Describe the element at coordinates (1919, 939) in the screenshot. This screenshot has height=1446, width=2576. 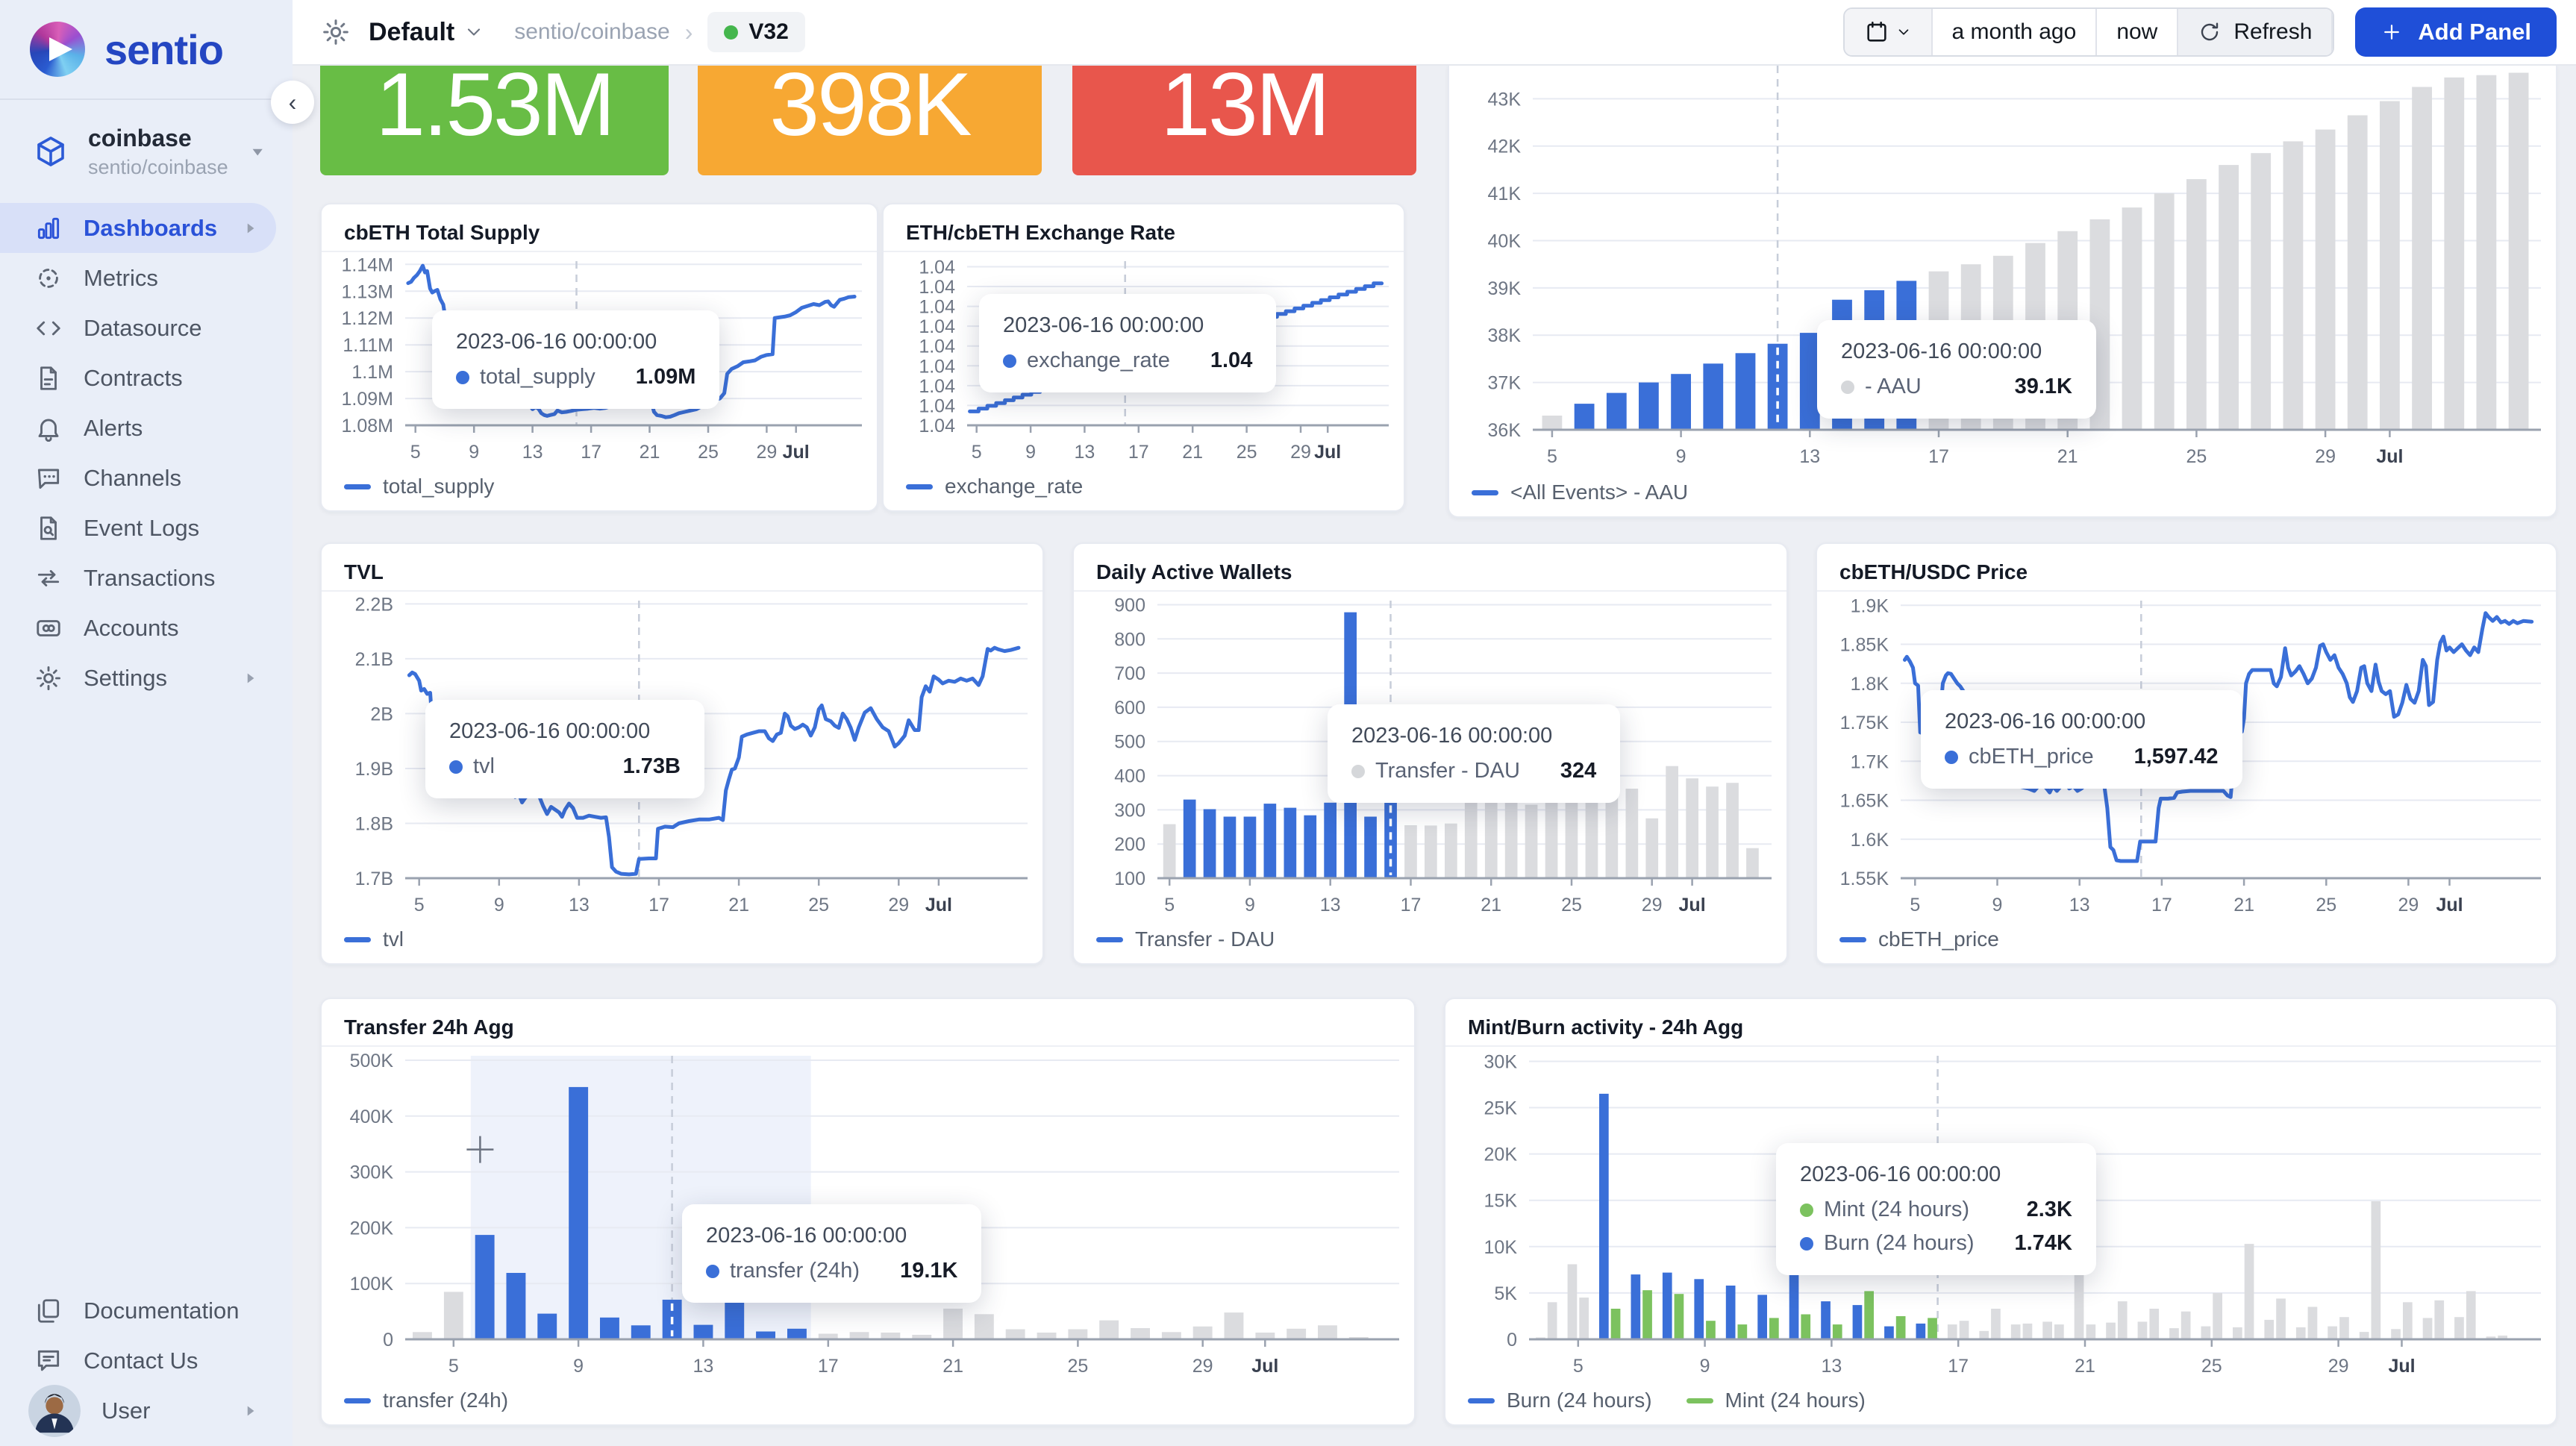
I see `legend-item: cbETH_price` at that location.